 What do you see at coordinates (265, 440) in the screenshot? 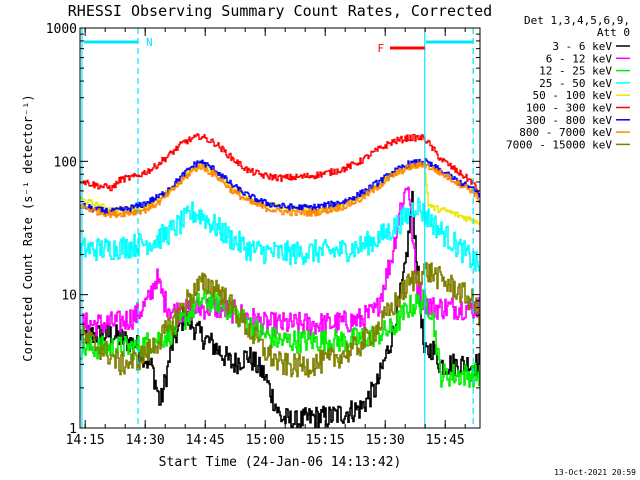
I see `x-tick-label: 15:00` at bounding box center [265, 440].